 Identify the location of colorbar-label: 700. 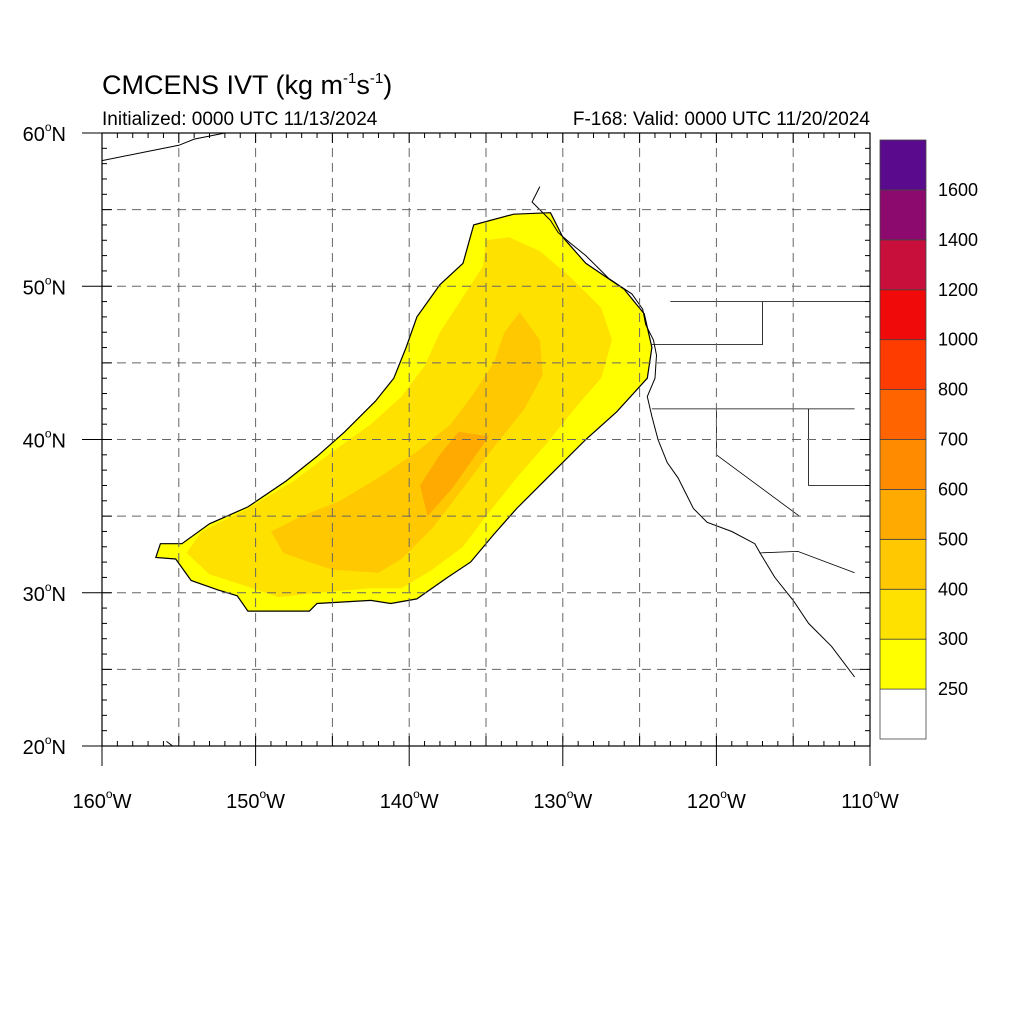
(953, 440).